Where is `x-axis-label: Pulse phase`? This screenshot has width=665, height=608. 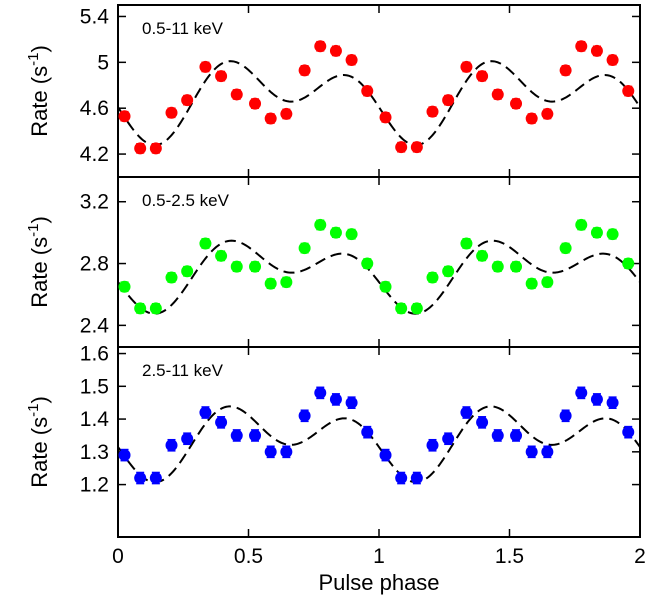 x-axis-label: Pulse phase is located at coordinates (378, 582).